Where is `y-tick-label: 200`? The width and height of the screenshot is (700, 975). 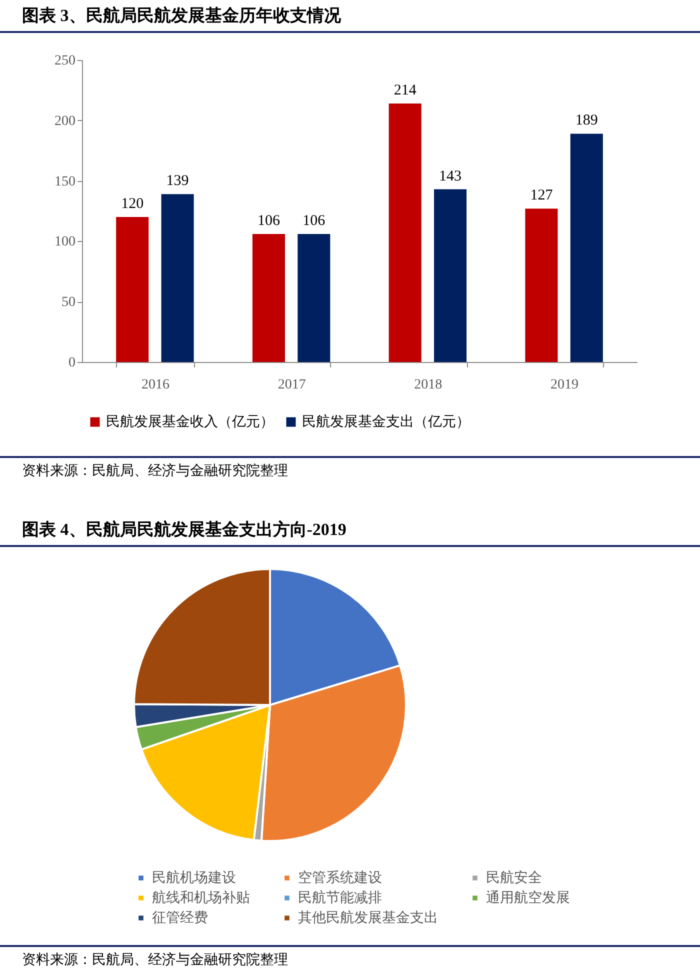
y-tick-label: 200 is located at coordinates (64, 121).